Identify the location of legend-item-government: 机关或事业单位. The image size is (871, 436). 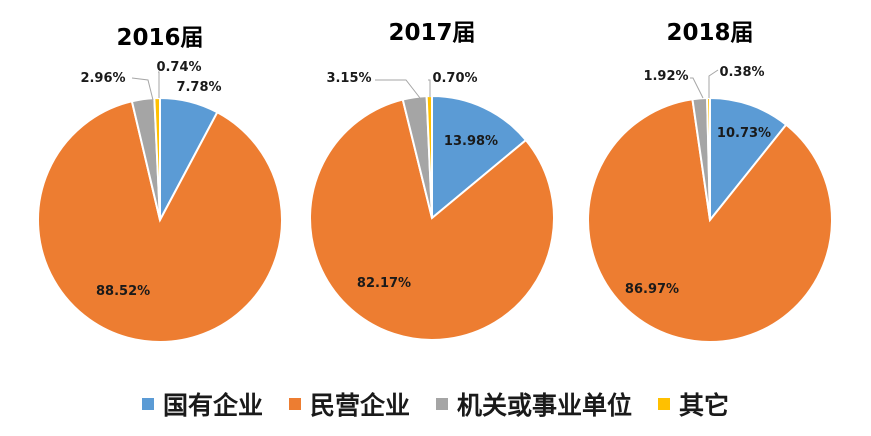
(534, 404).